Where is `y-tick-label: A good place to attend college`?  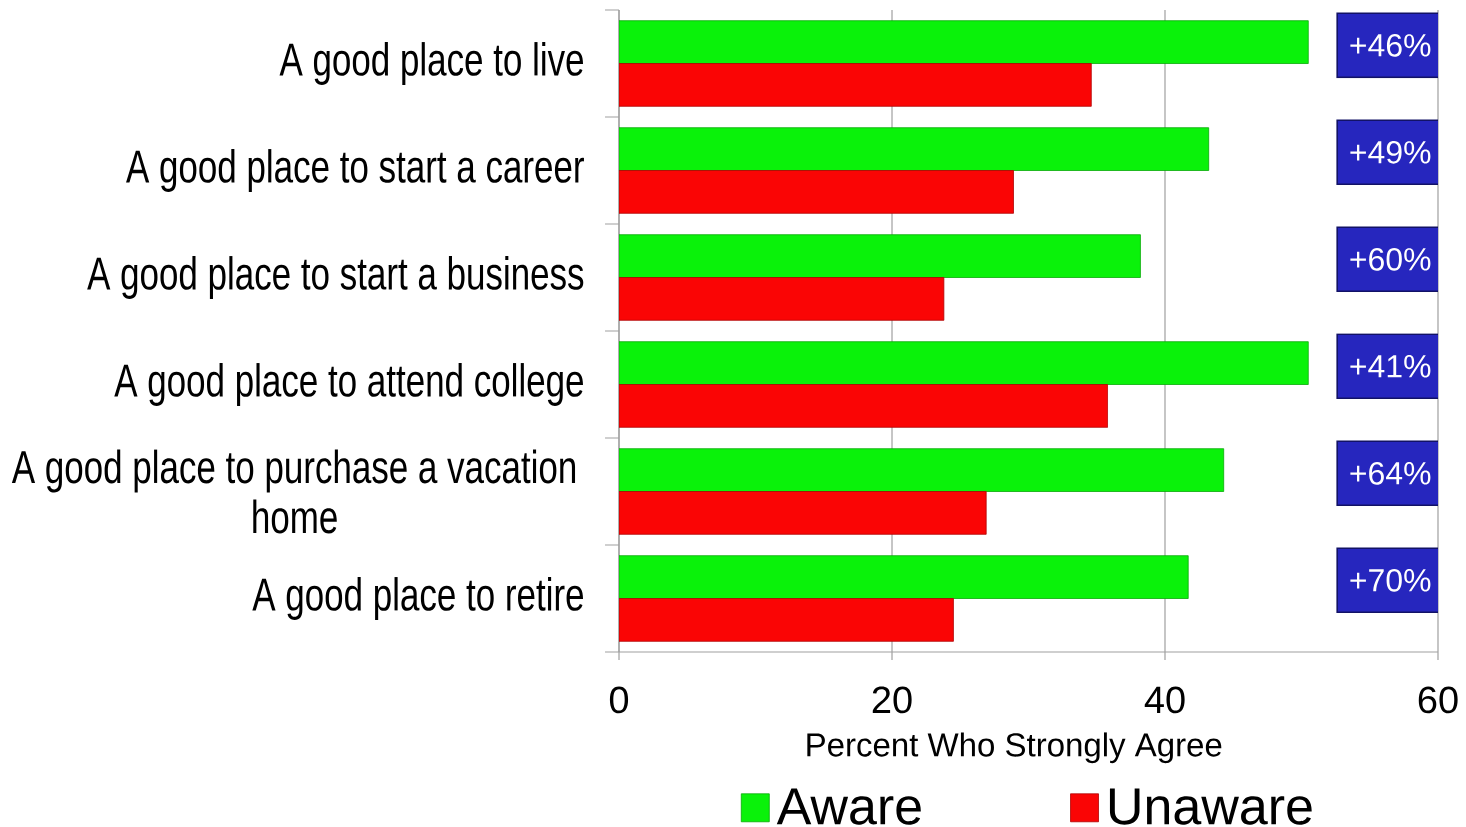 y-tick-label: A good place to attend college is located at coordinates (348, 384).